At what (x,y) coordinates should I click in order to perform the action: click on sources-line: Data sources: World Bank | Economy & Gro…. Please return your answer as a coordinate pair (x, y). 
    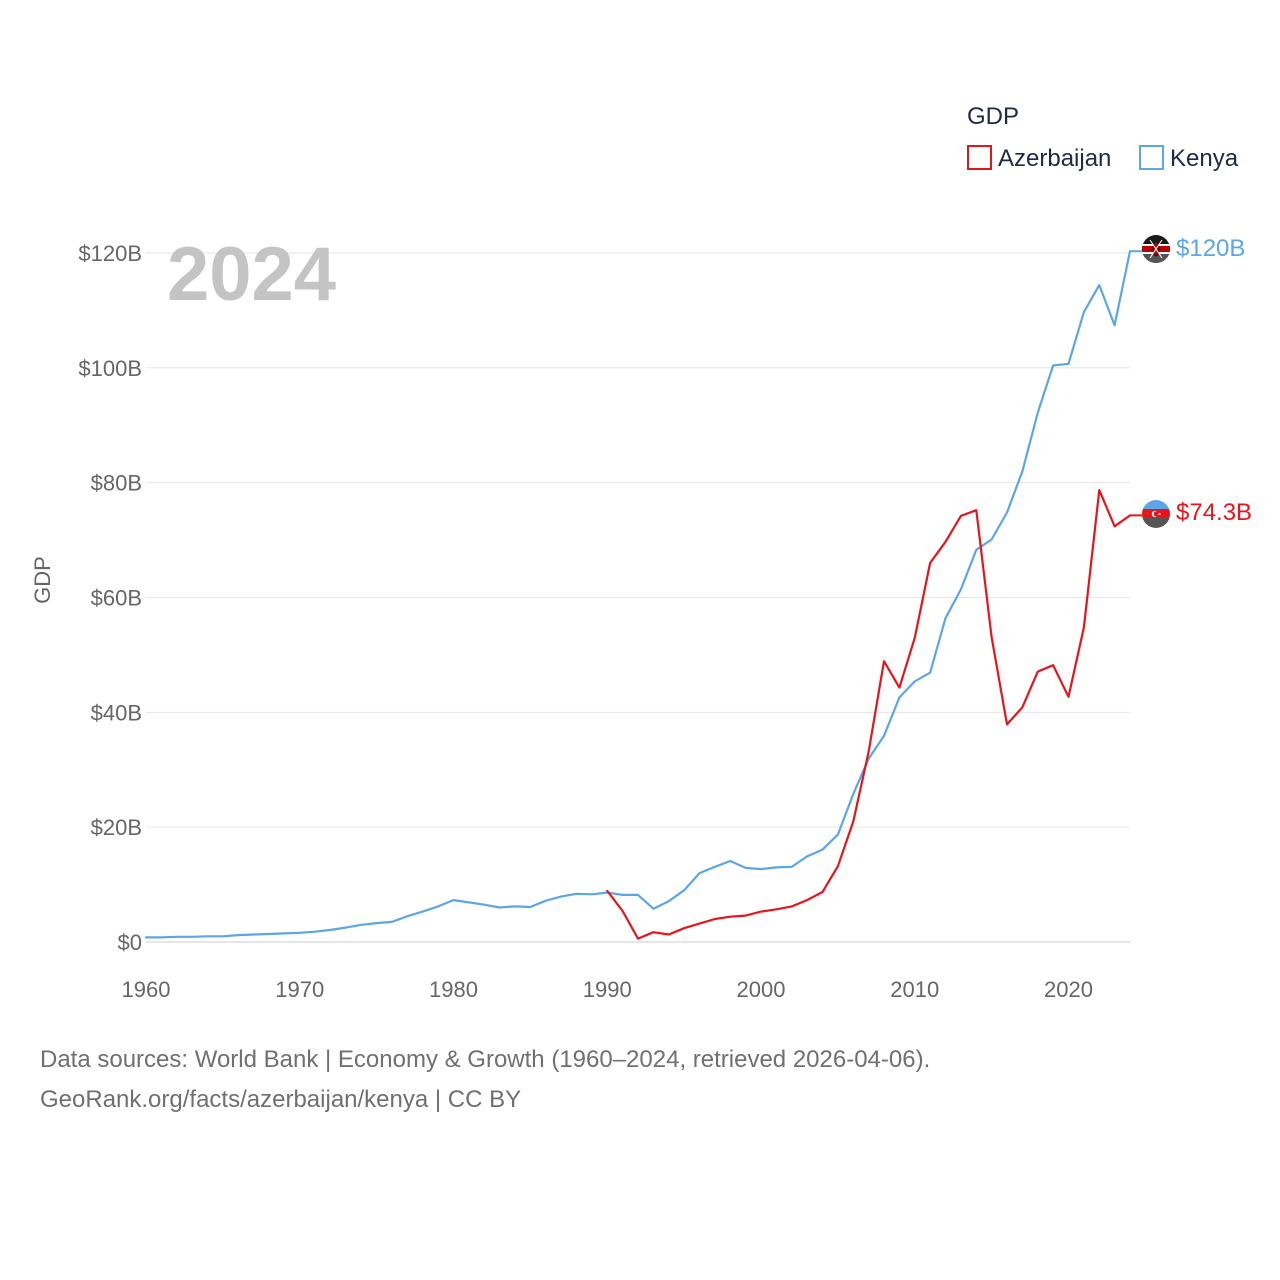
    Looking at the image, I should click on (485, 1059).